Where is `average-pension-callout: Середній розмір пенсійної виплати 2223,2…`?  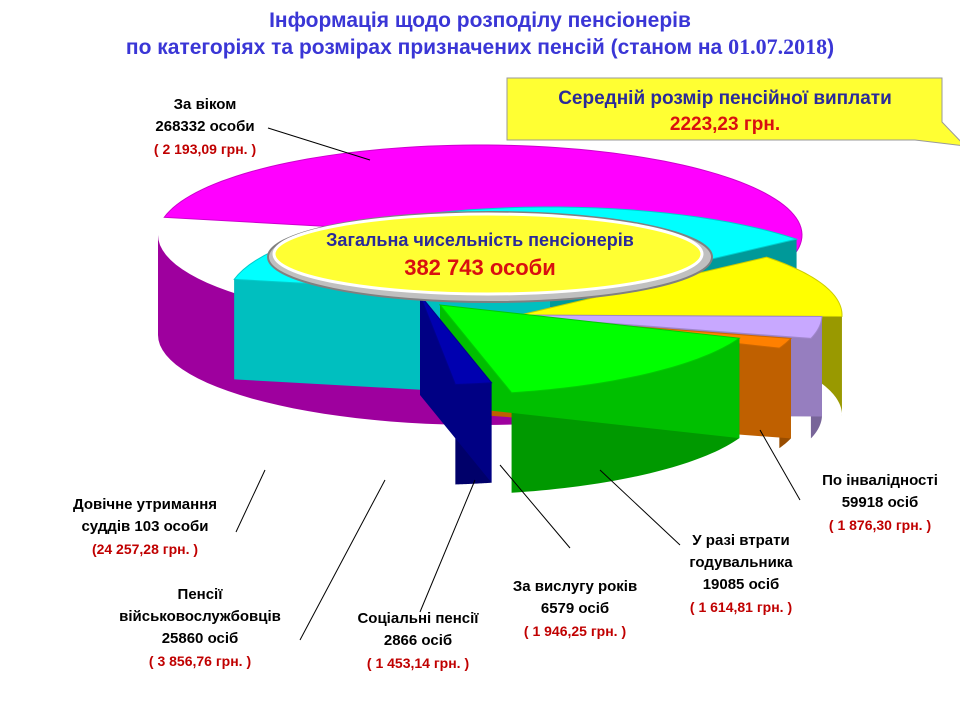
average-pension-callout: Середній розмір пенсійної виплати 2223,2… is located at coordinates (725, 112).